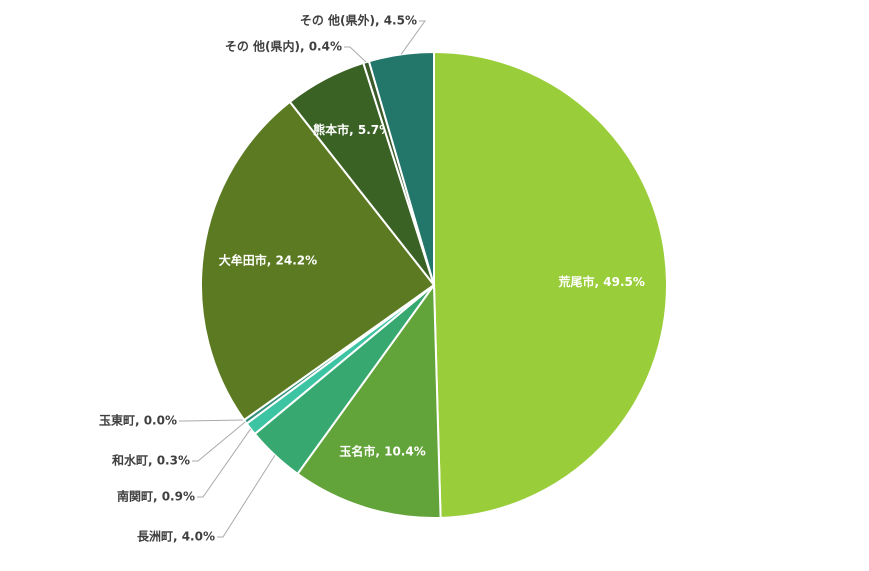 The height and width of the screenshot is (571, 869). Describe the element at coordinates (138, 420) in the screenshot. I see `data-label: 玉東町, 0.0%` at that location.